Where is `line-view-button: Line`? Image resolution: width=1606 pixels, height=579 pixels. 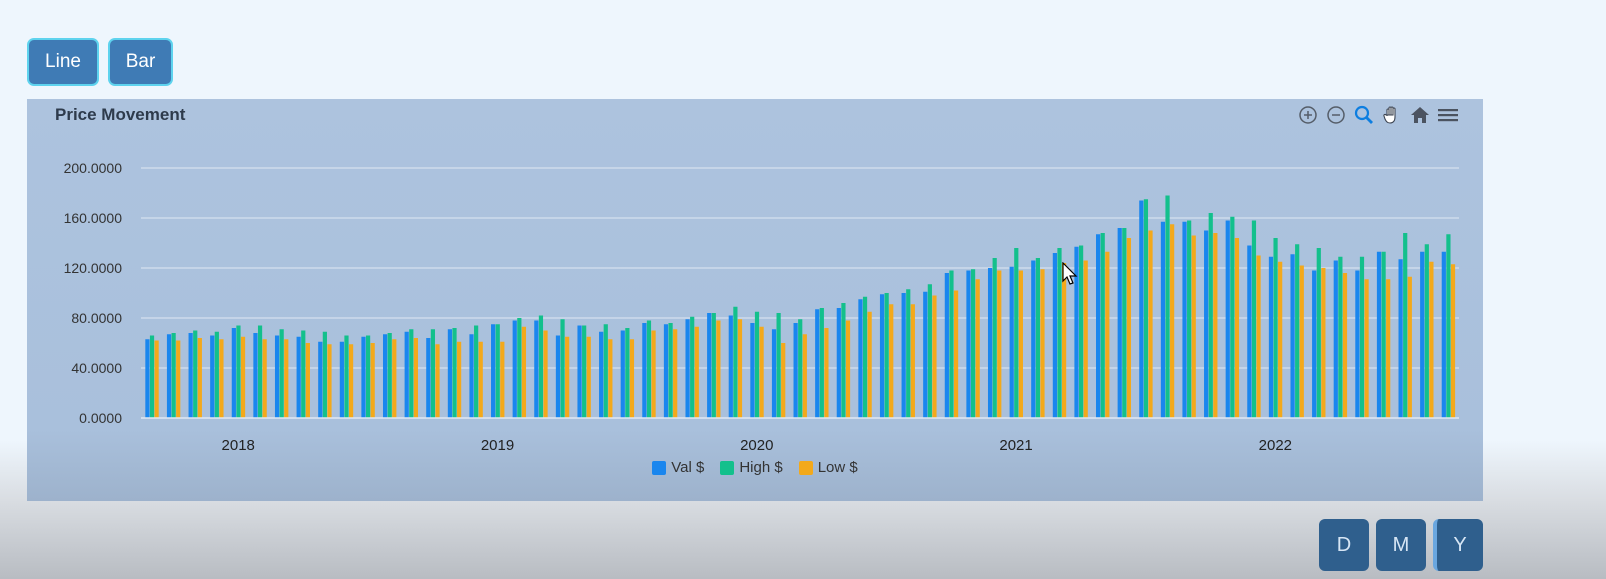 line-view-button: Line is located at coordinates (63, 62).